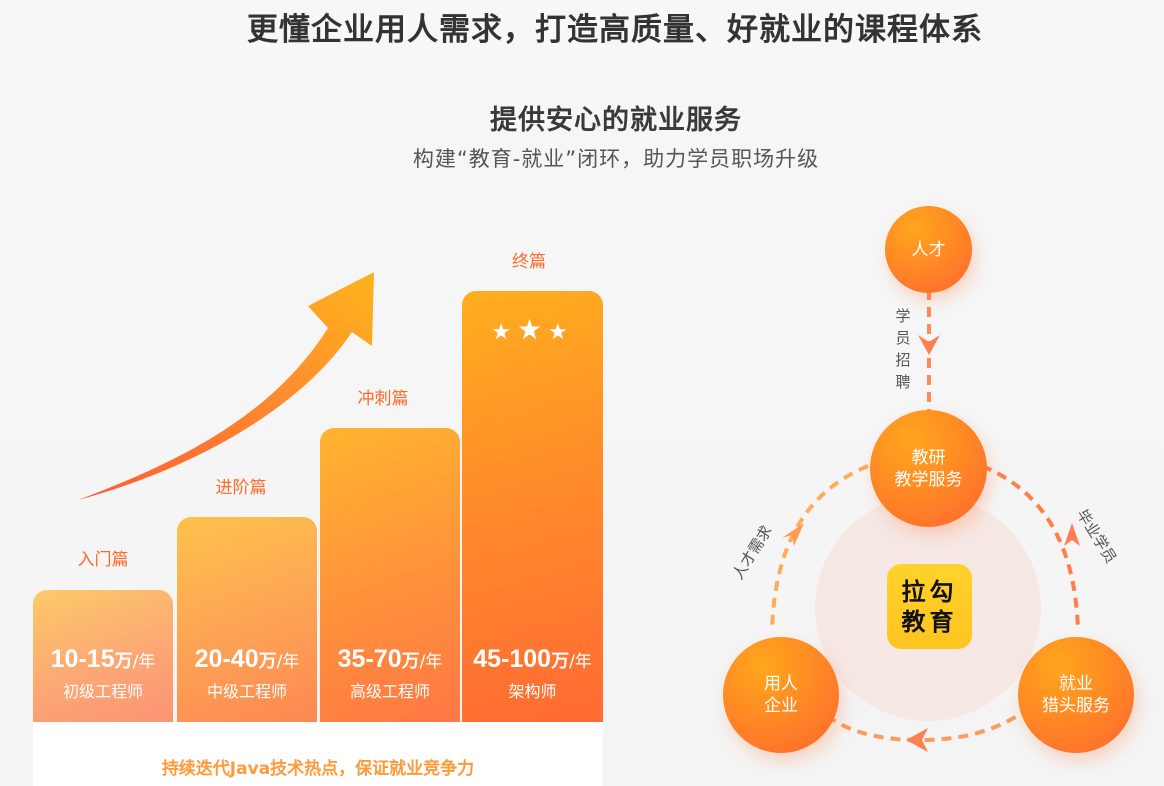 Image resolution: width=1164 pixels, height=786 pixels. Describe the element at coordinates (929, 621) in the screenshot. I see `logo-line2: 教育` at that location.